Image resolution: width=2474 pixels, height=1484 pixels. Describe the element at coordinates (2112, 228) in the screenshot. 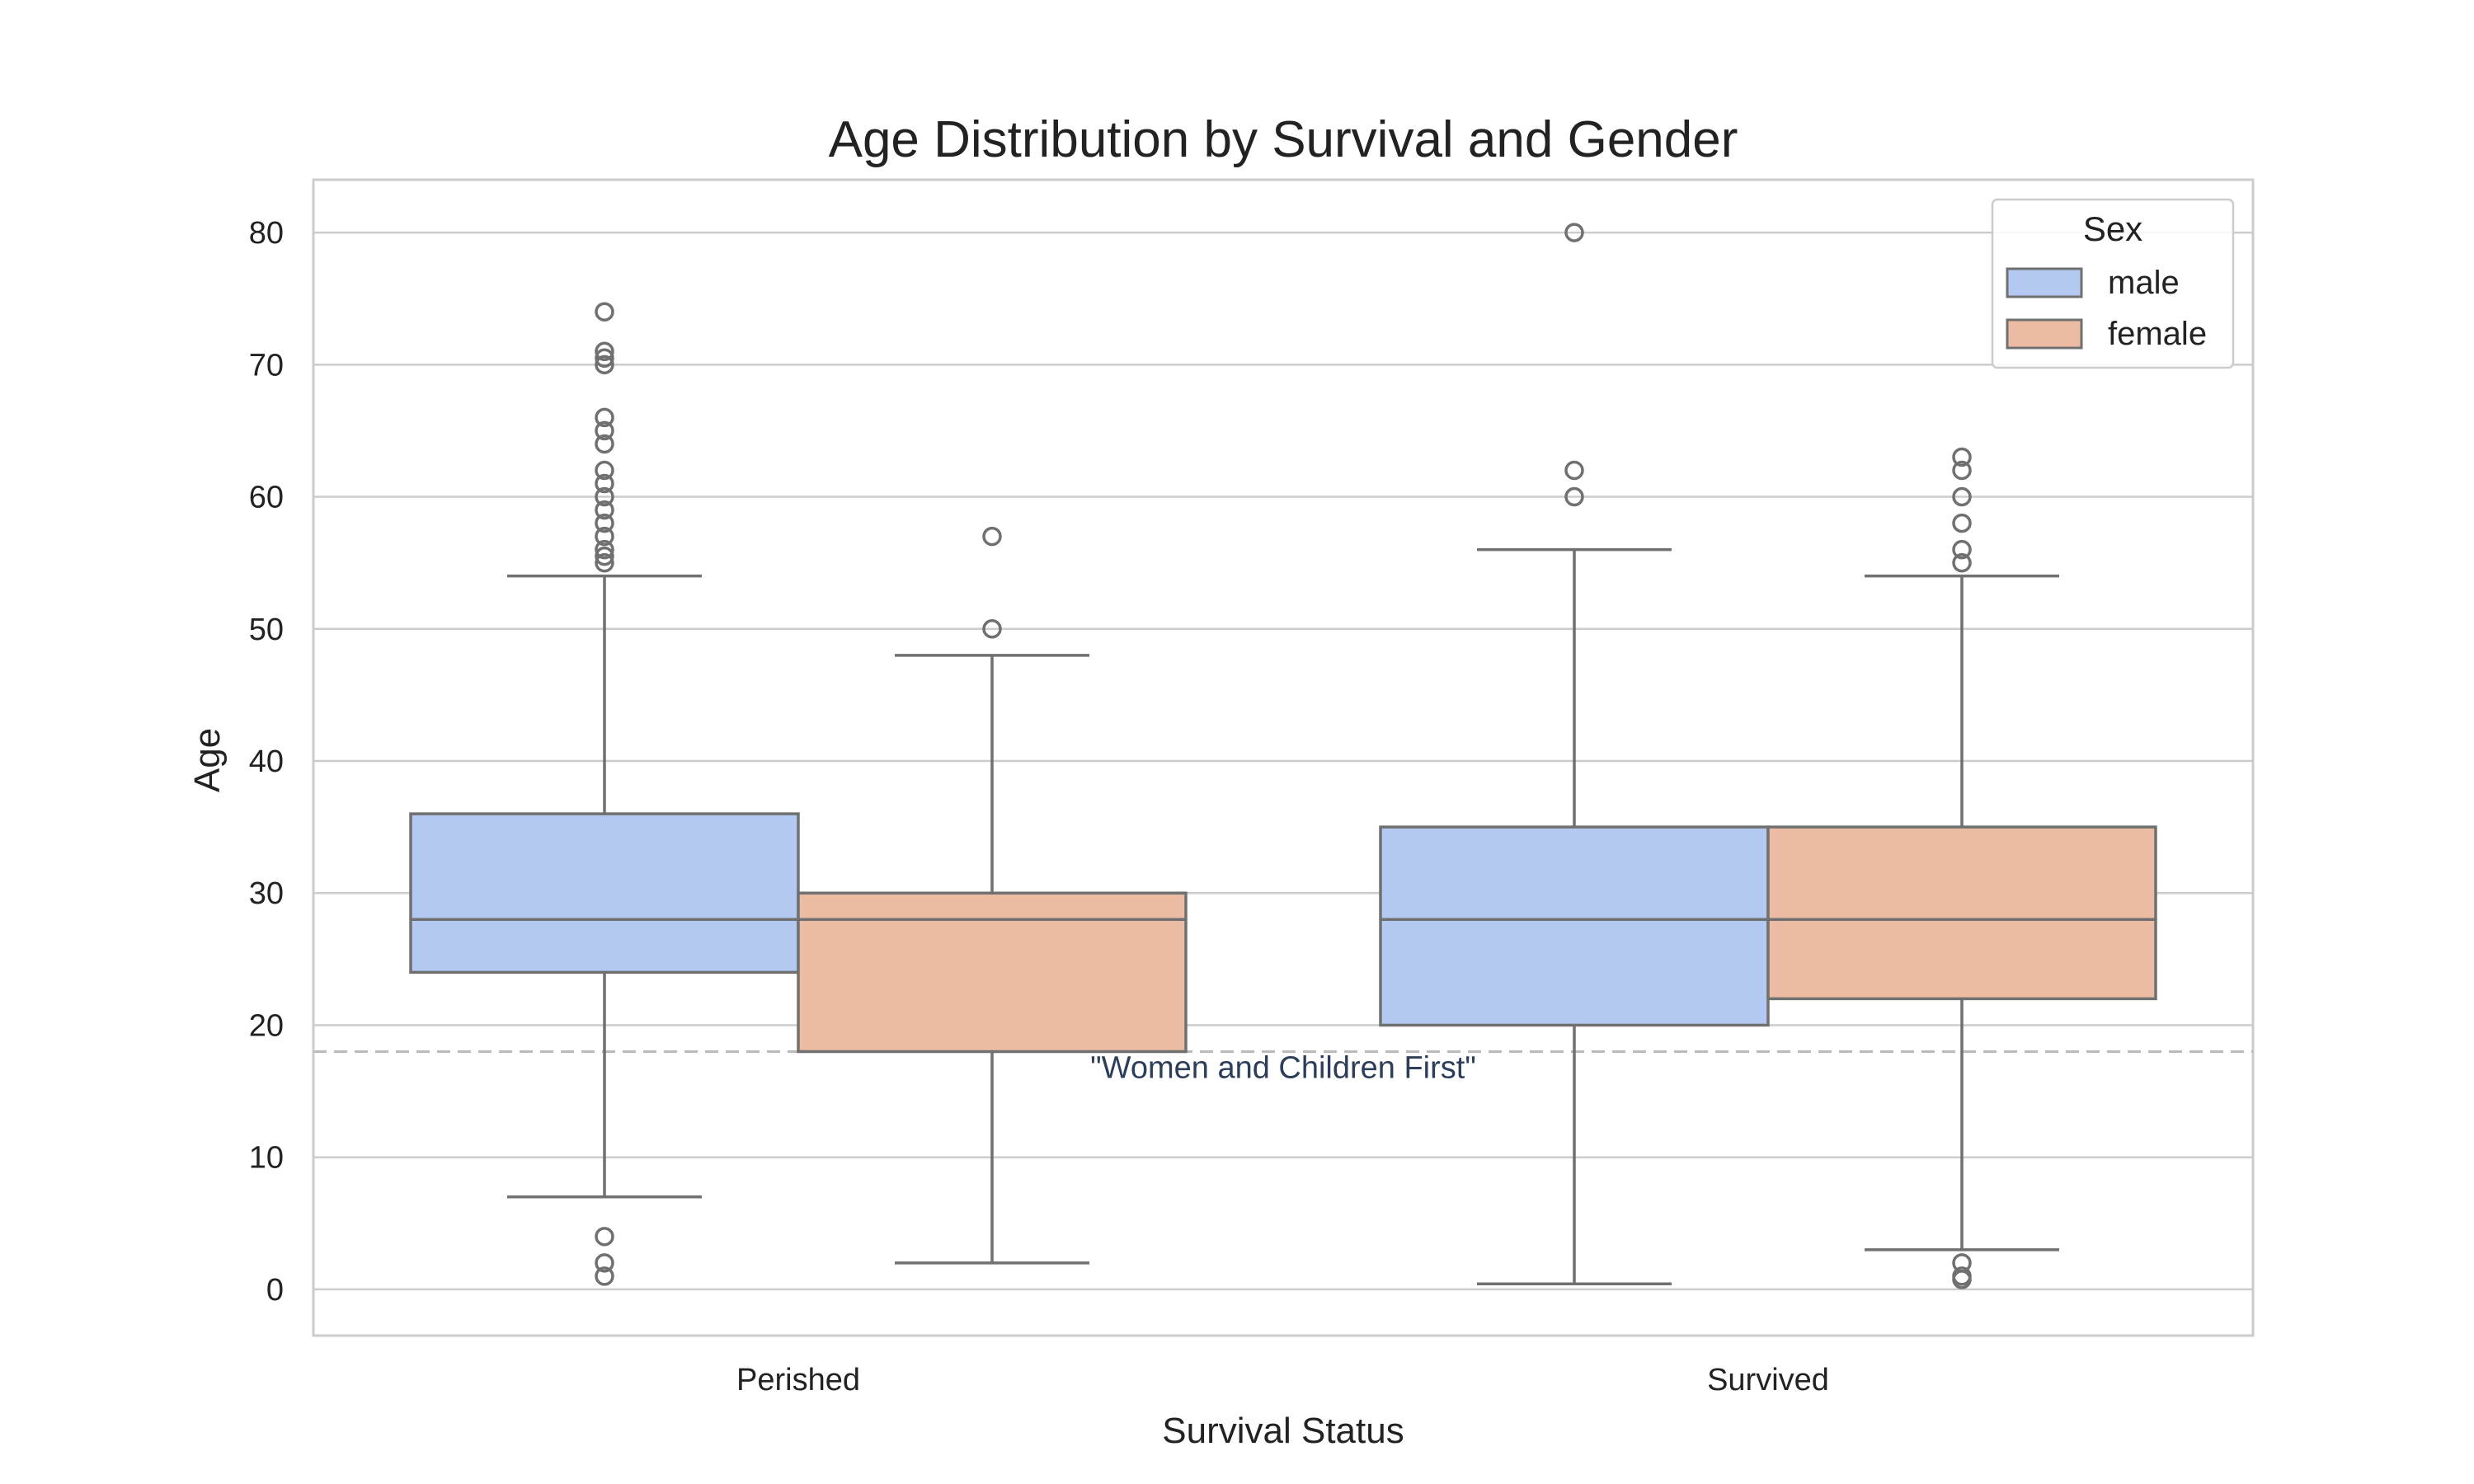

I see `legend-title: Sex` at that location.